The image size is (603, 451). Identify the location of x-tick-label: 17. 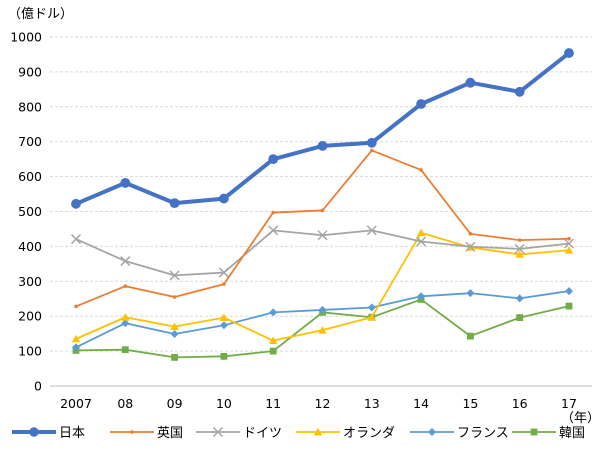
(569, 403).